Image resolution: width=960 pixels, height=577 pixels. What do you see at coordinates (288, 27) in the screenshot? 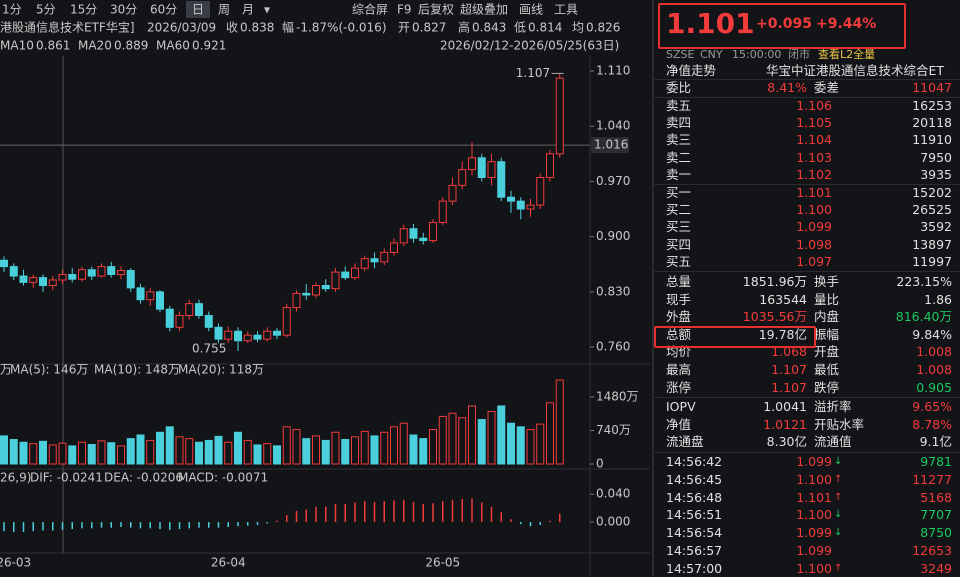
I see `quote-label: 幅` at bounding box center [288, 27].